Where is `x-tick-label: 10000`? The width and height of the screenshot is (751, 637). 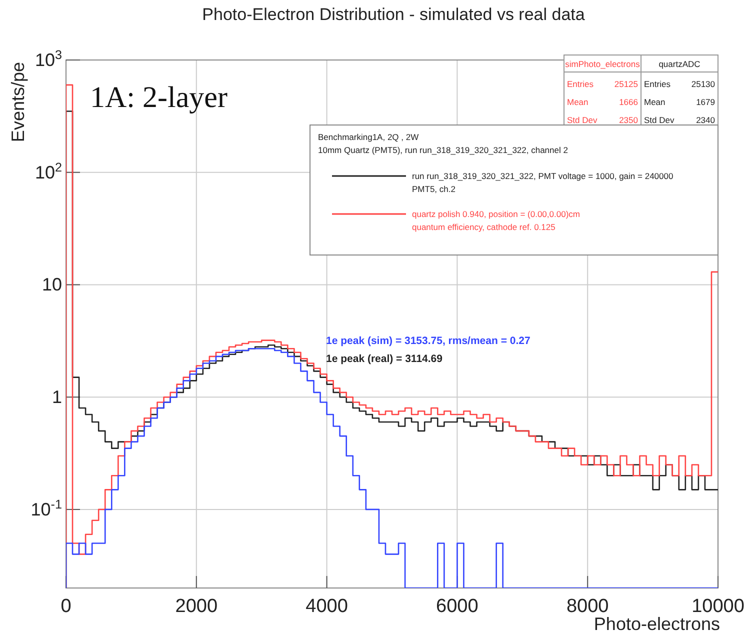 x-tick-label: 10000 is located at coordinates (718, 606).